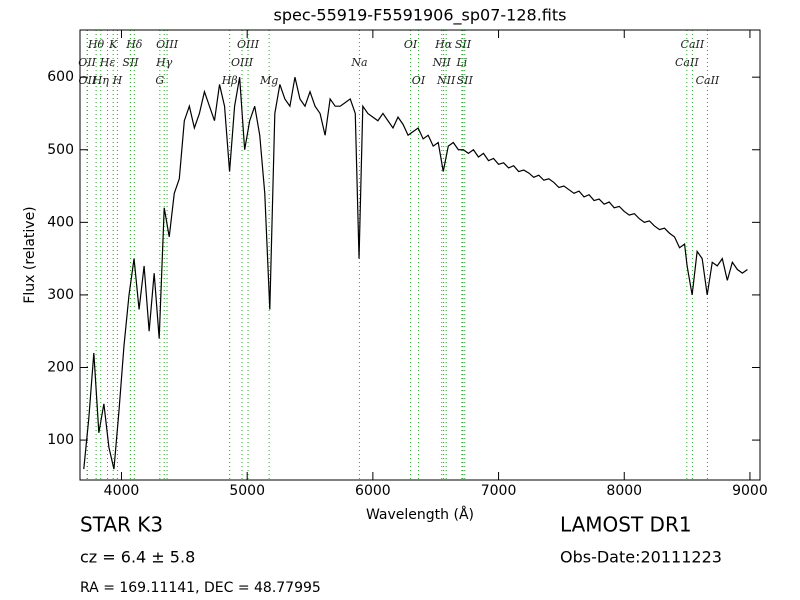 Image resolution: width=800 pixels, height=600 pixels. I want to click on y-tick-label: 500, so click(60, 150).